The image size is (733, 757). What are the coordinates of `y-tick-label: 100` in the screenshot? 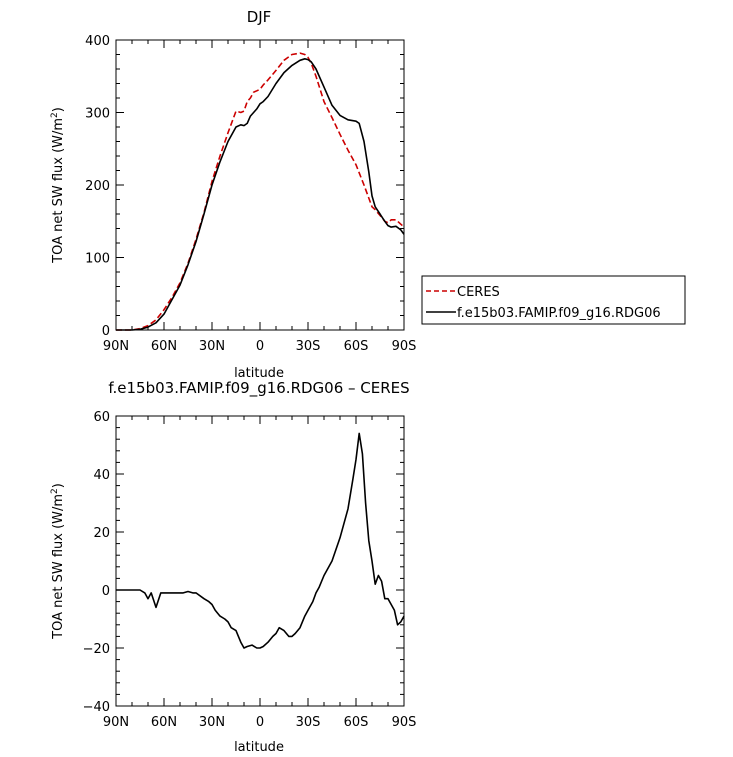 It's located at (97, 259).